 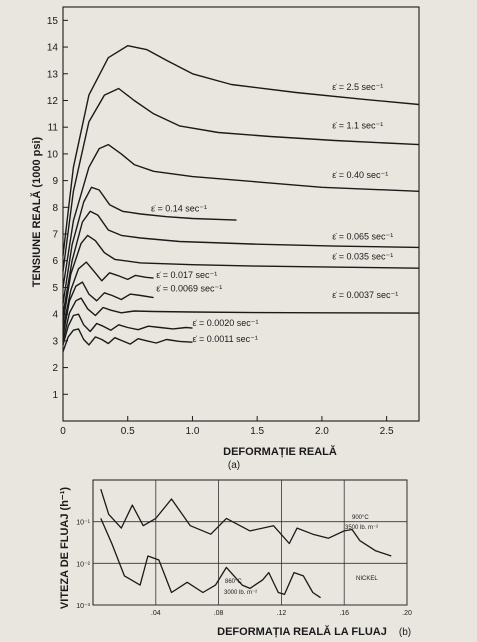 I want to click on chart-a-panel-label: (a), so click(x=234, y=465).